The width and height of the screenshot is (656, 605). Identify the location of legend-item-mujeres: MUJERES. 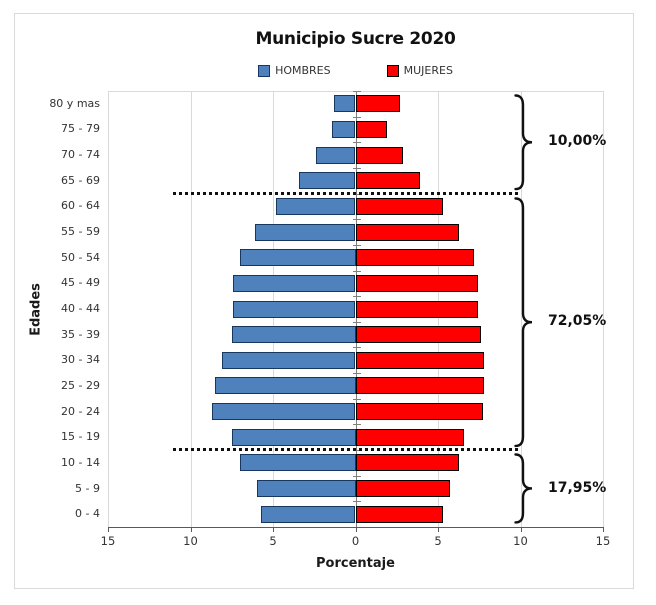
(419, 70).